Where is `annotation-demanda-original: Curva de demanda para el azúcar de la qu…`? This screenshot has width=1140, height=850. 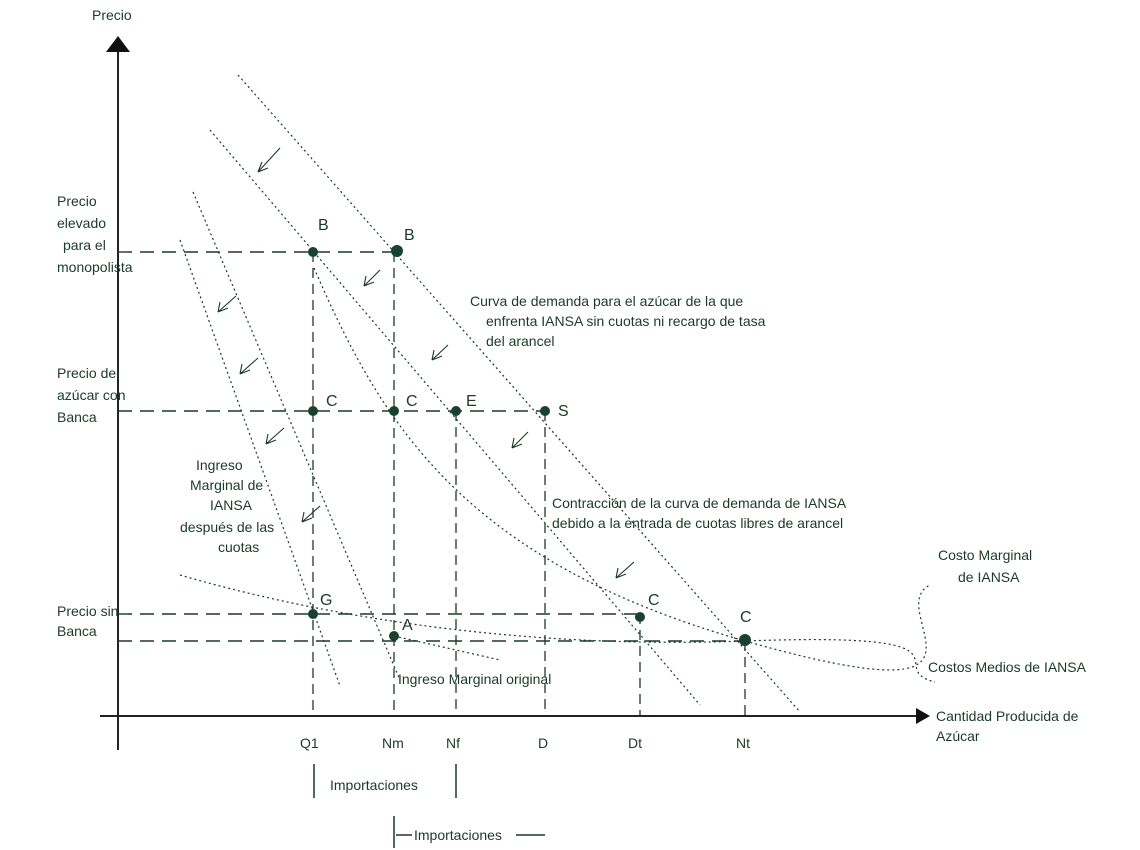
annotation-demanda-original: Curva de demanda para el azúcar de la qu… is located at coordinates (618, 321).